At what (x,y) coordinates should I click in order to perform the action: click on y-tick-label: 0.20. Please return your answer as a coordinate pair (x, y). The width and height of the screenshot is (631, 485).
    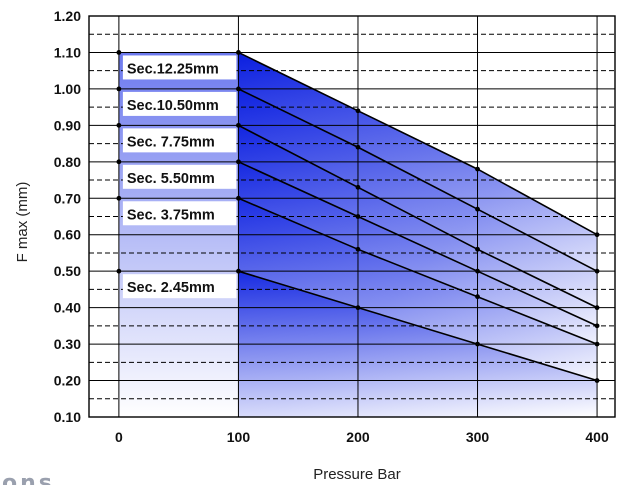
    Looking at the image, I should click on (67, 381).